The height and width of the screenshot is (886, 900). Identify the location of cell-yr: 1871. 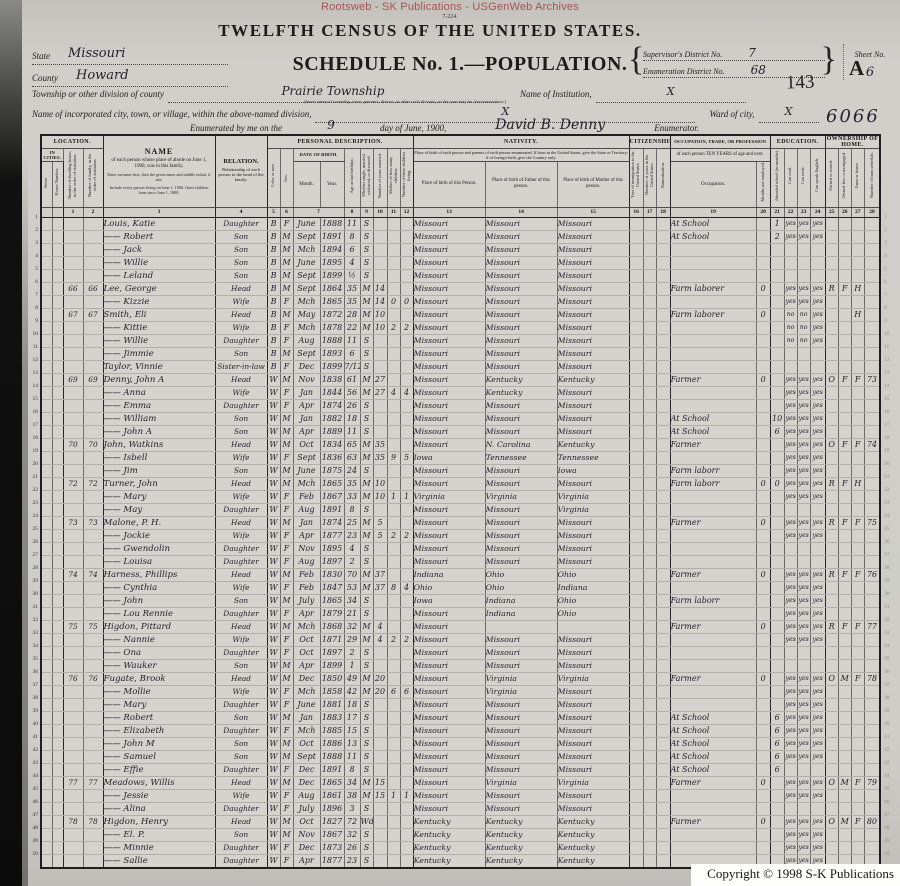
(332, 640).